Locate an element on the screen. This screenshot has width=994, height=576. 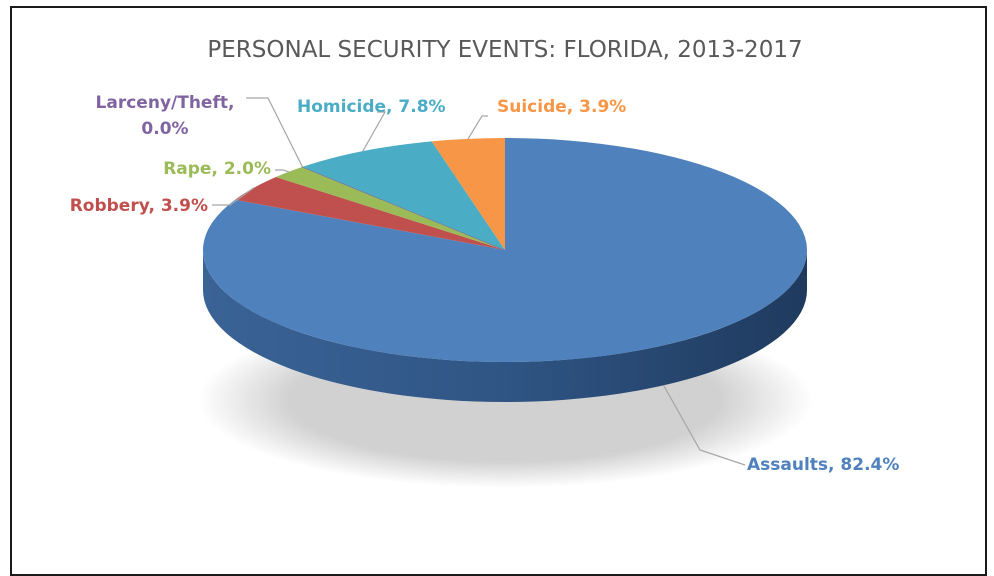
slice-homicide is located at coordinates (403, 195).